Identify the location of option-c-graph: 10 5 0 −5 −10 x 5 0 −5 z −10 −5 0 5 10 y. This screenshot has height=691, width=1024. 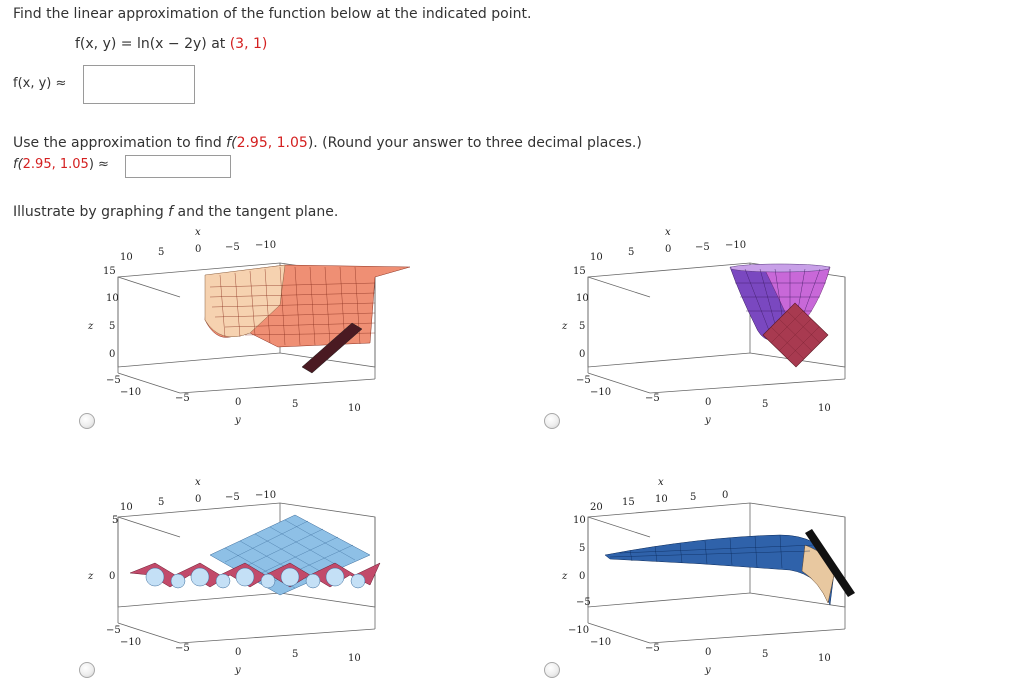
(245, 583).